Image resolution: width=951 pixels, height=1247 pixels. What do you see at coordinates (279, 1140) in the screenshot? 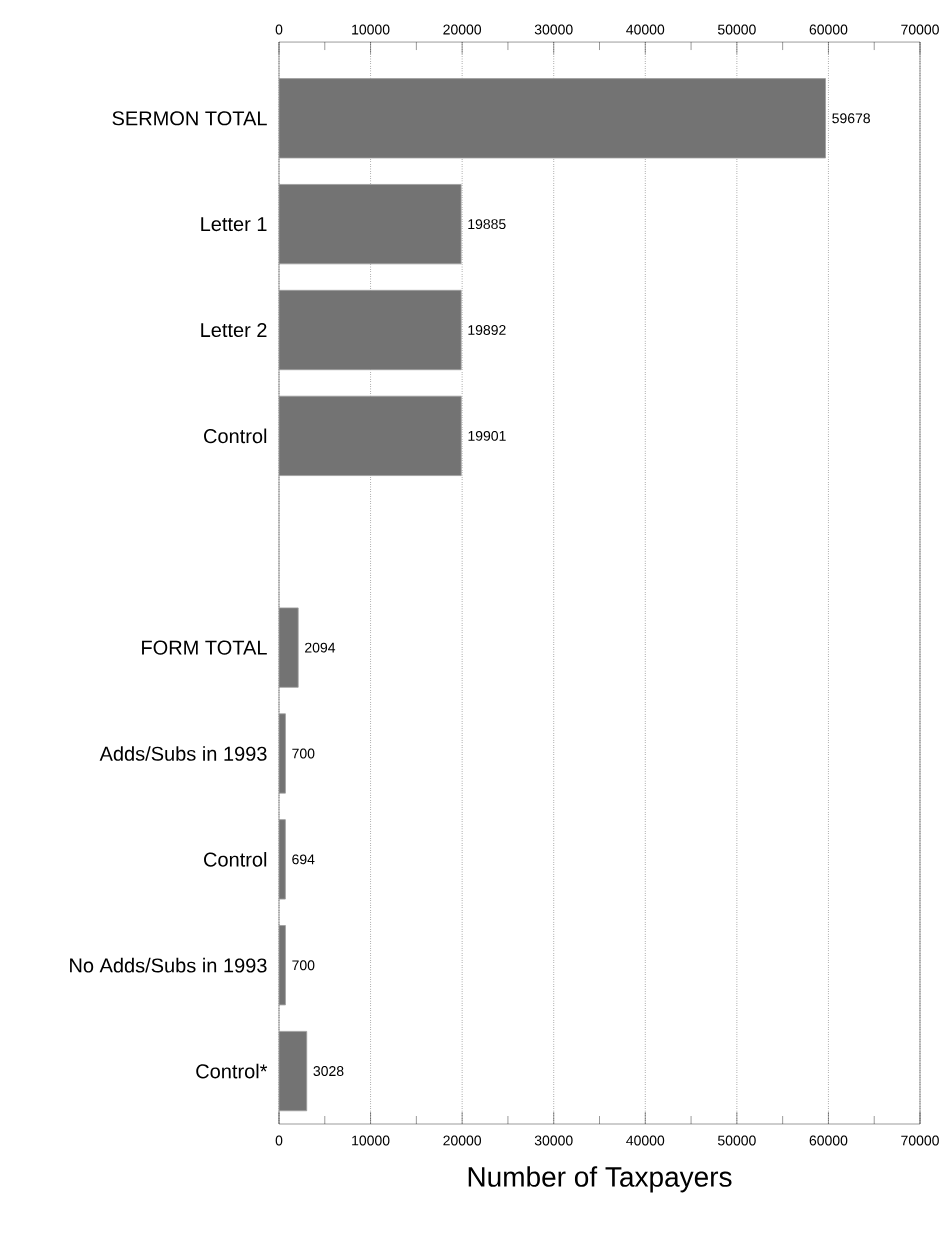
I see `x-tick-label: 0` at bounding box center [279, 1140].